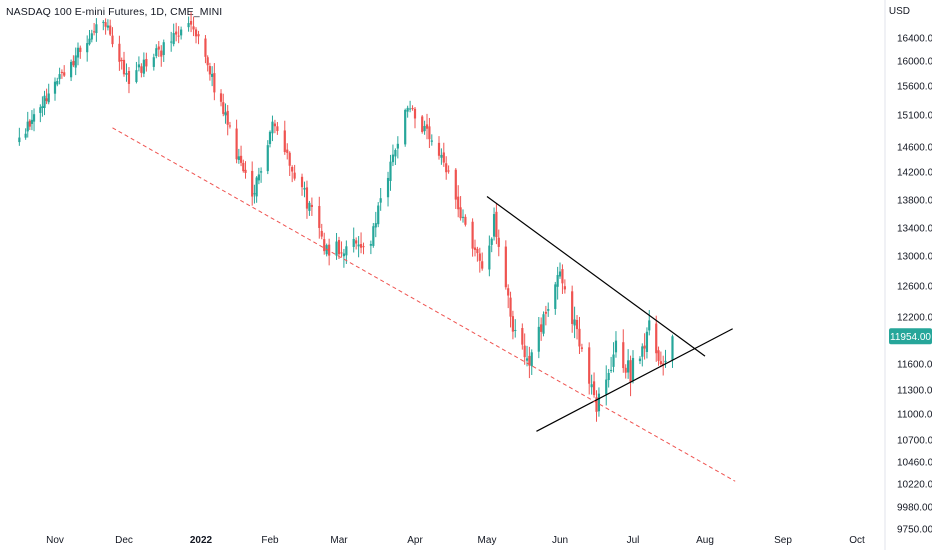 This screenshot has height=550, width=932. I want to click on time-tick-label: Aug, so click(705, 540).